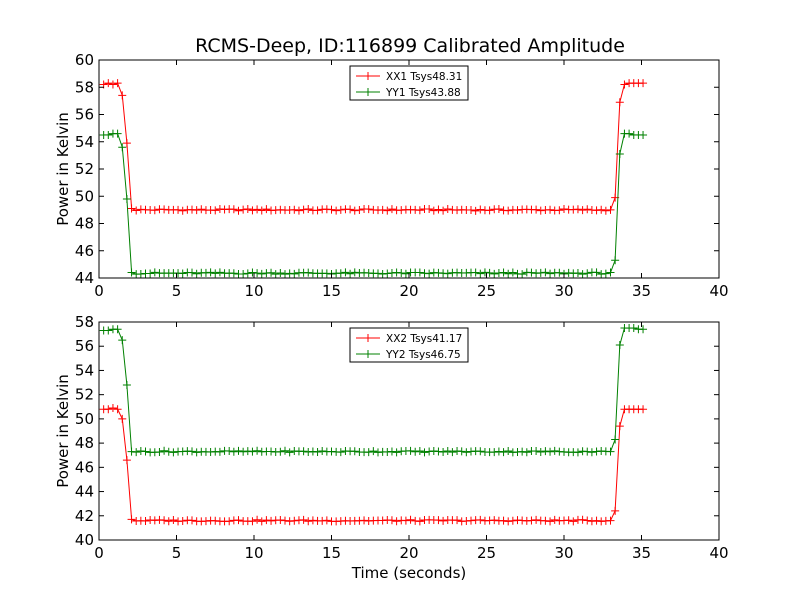  What do you see at coordinates (423, 355) in the screenshot?
I see `legend-entry: YY2 Tsys46.75` at bounding box center [423, 355].